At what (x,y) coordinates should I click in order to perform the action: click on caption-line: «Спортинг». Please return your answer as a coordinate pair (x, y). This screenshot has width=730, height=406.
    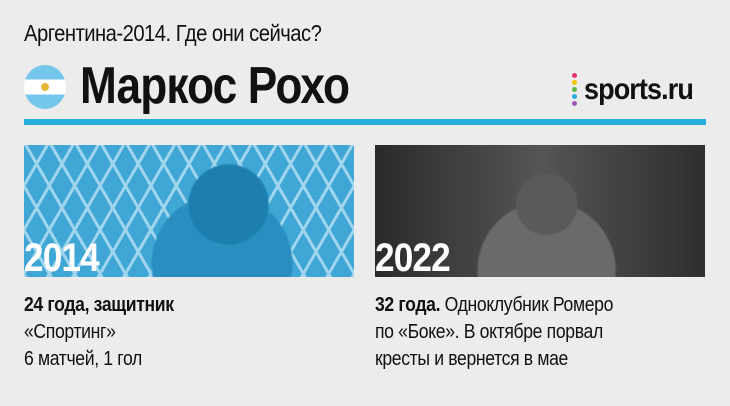
    Looking at the image, I should click on (70, 332).